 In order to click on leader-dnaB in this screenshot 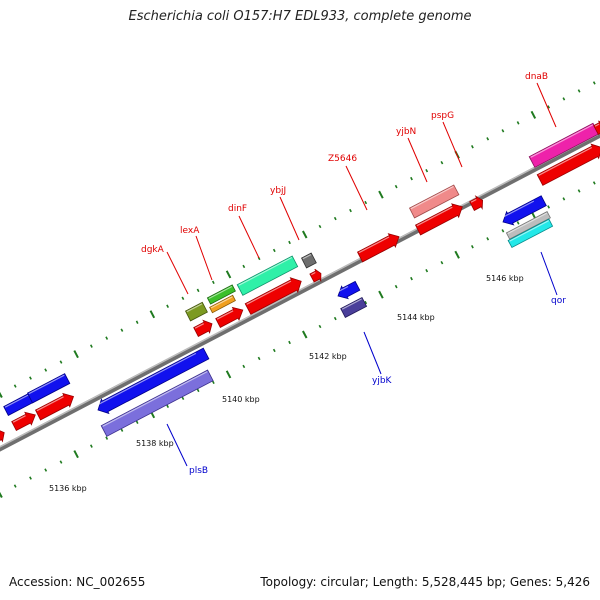, I will do `click(546, 105)`.